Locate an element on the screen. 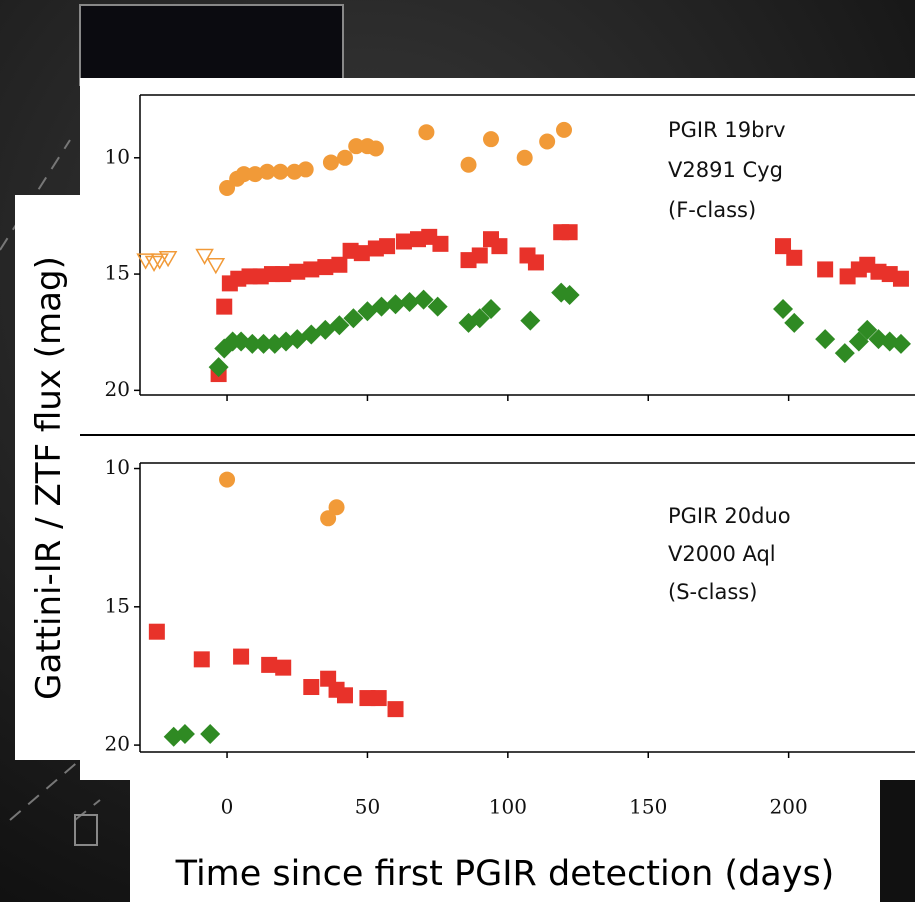 This screenshot has width=915, height=902. annotation: V2891 Cyg is located at coordinates (725, 170).